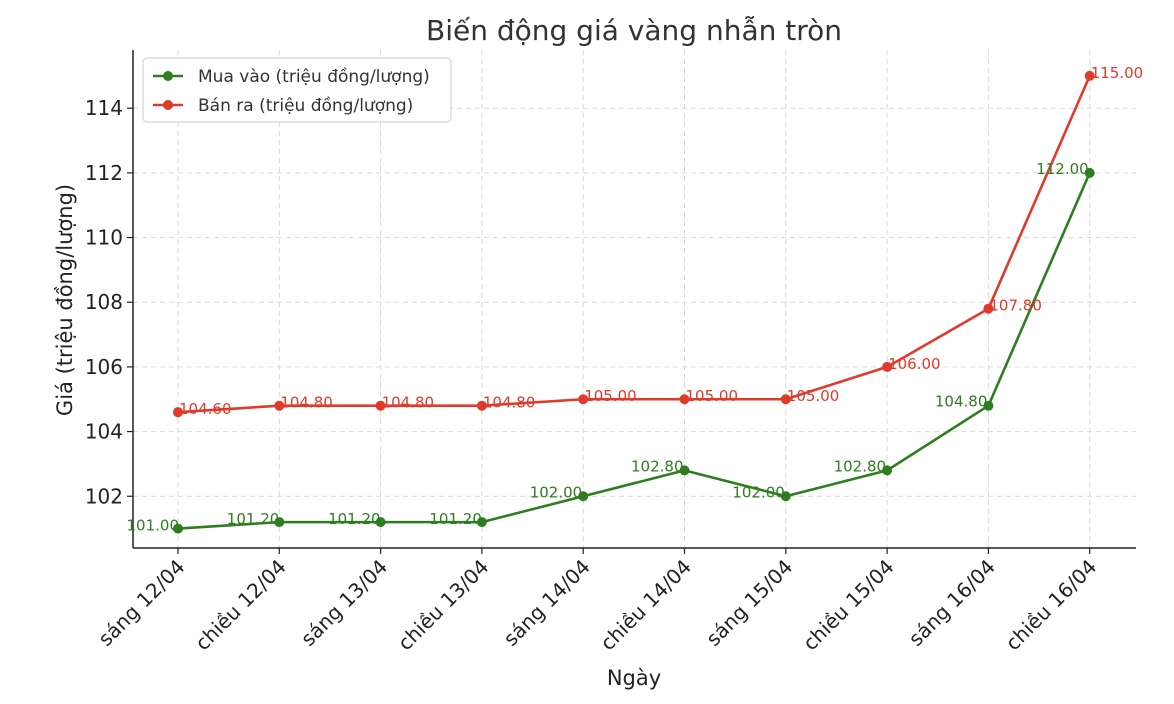  I want to click on data-label: 101.00, so click(153, 526).